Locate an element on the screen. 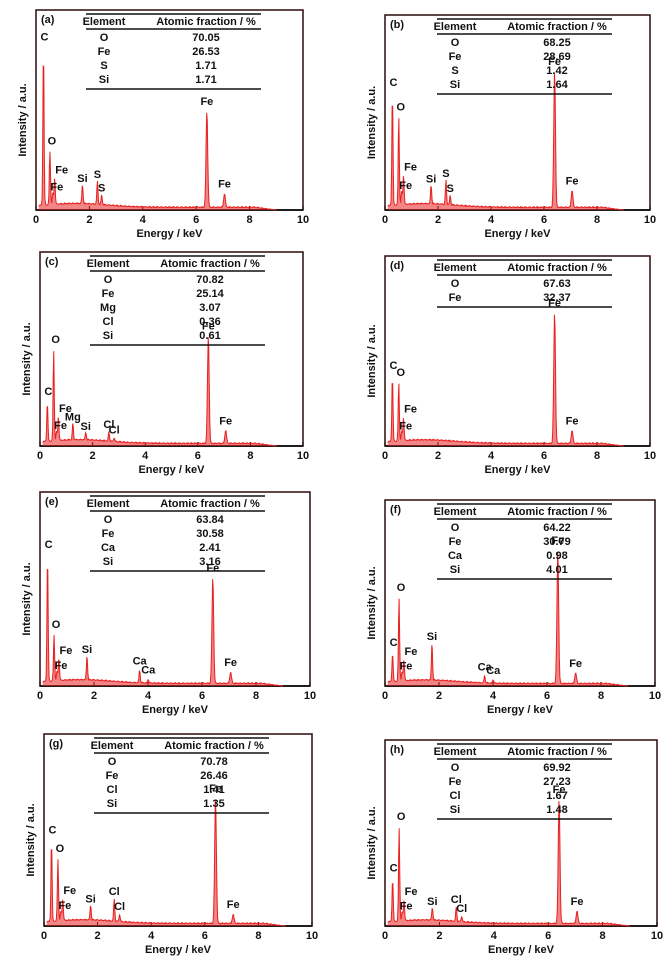 This screenshot has width=666, height=966. panel-label: (h) is located at coordinates (397, 750).